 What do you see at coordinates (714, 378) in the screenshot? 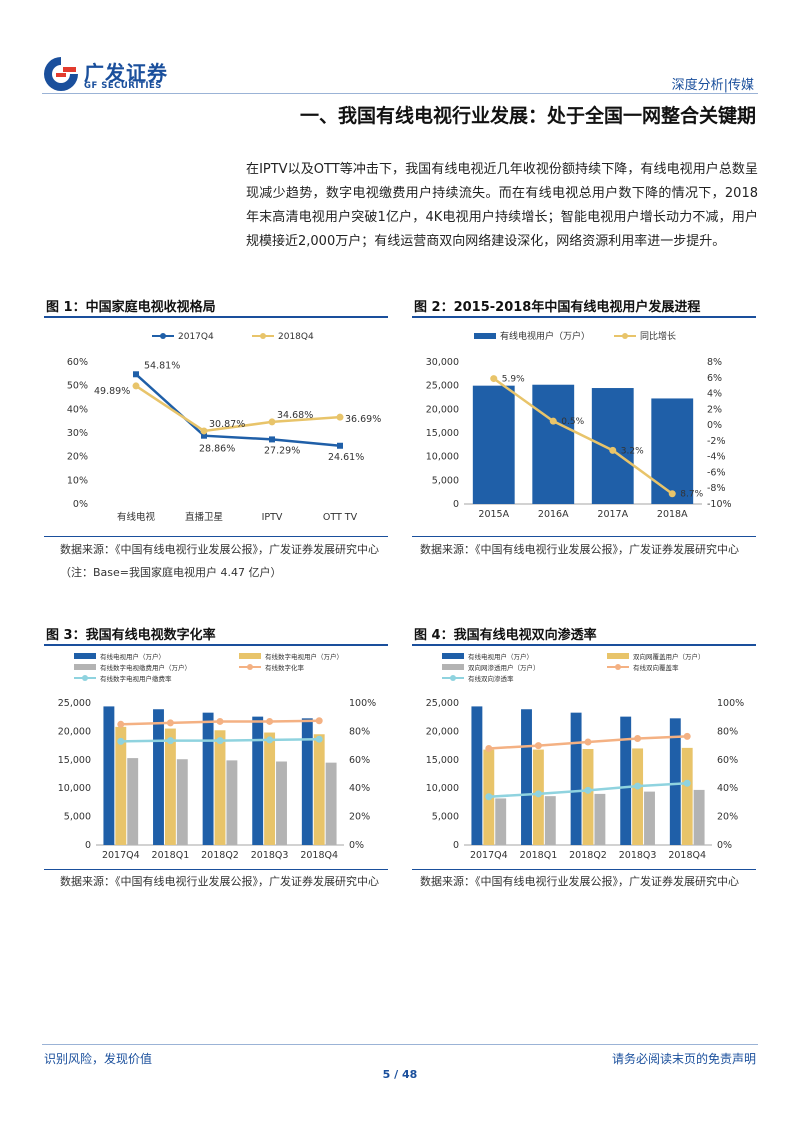
I see `y-right-tick-label: 6%` at bounding box center [714, 378].